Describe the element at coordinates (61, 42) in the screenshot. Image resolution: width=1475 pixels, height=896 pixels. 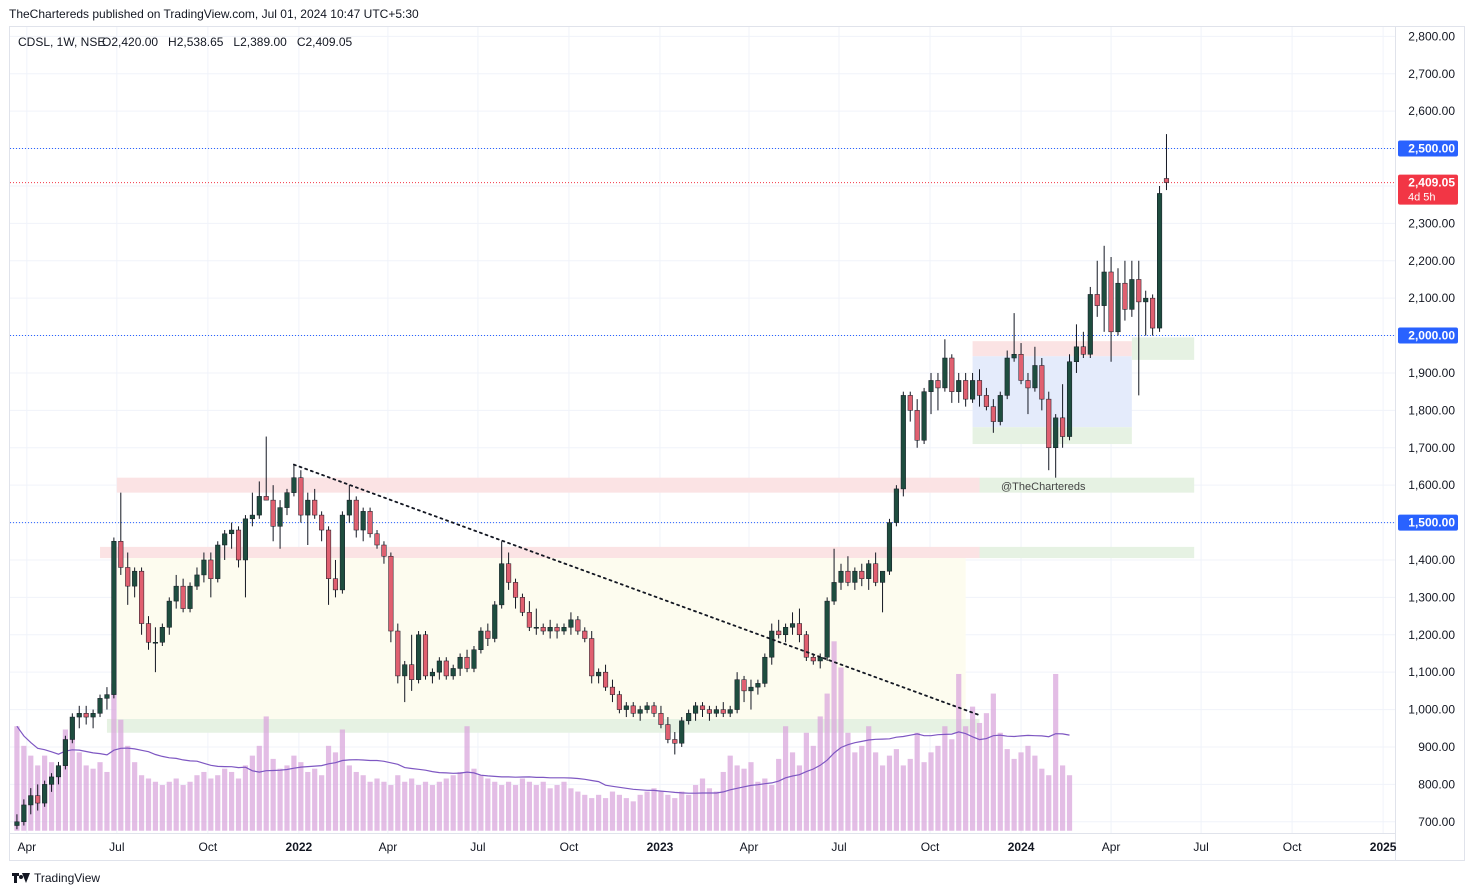
I see `symbol-line: CDSL, 1W, NSE` at that location.